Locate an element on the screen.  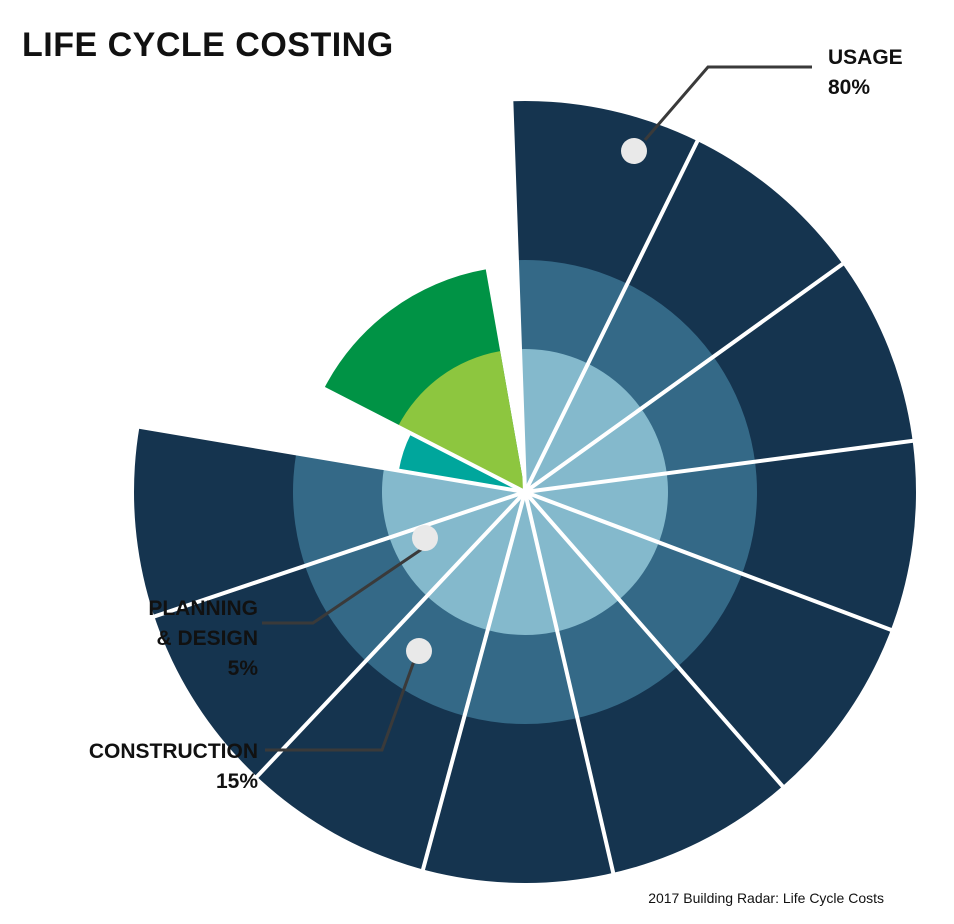
construction-label-value: 15% is located at coordinates (236, 781).